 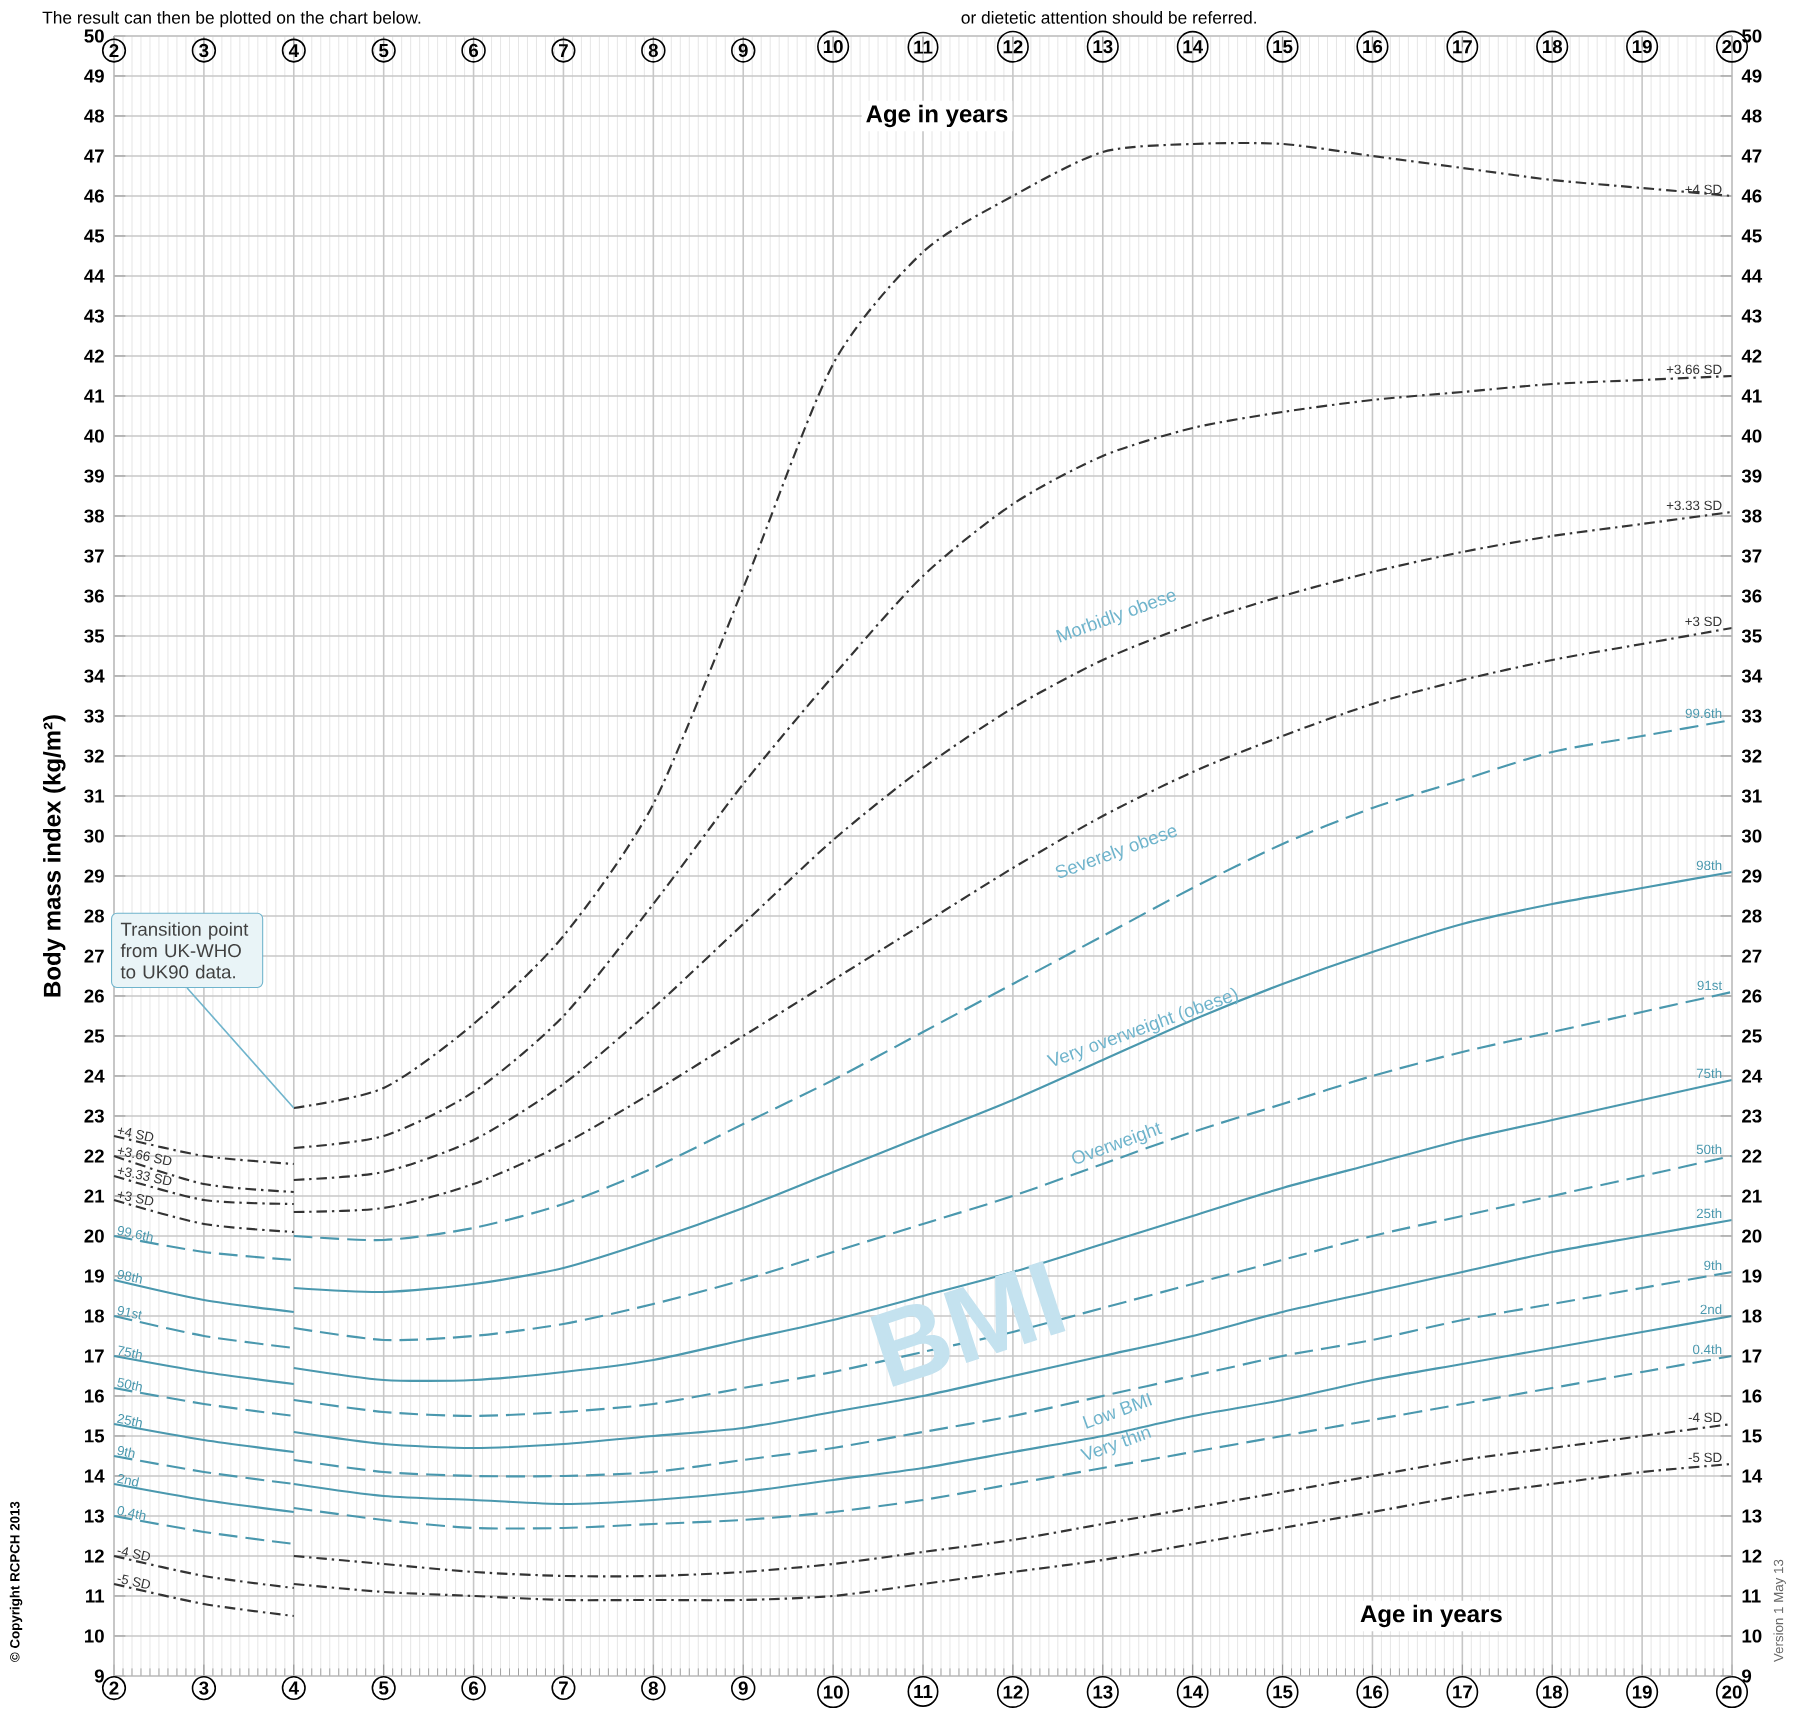 I want to click on y-tick-label: 34, so click(x=94, y=676).